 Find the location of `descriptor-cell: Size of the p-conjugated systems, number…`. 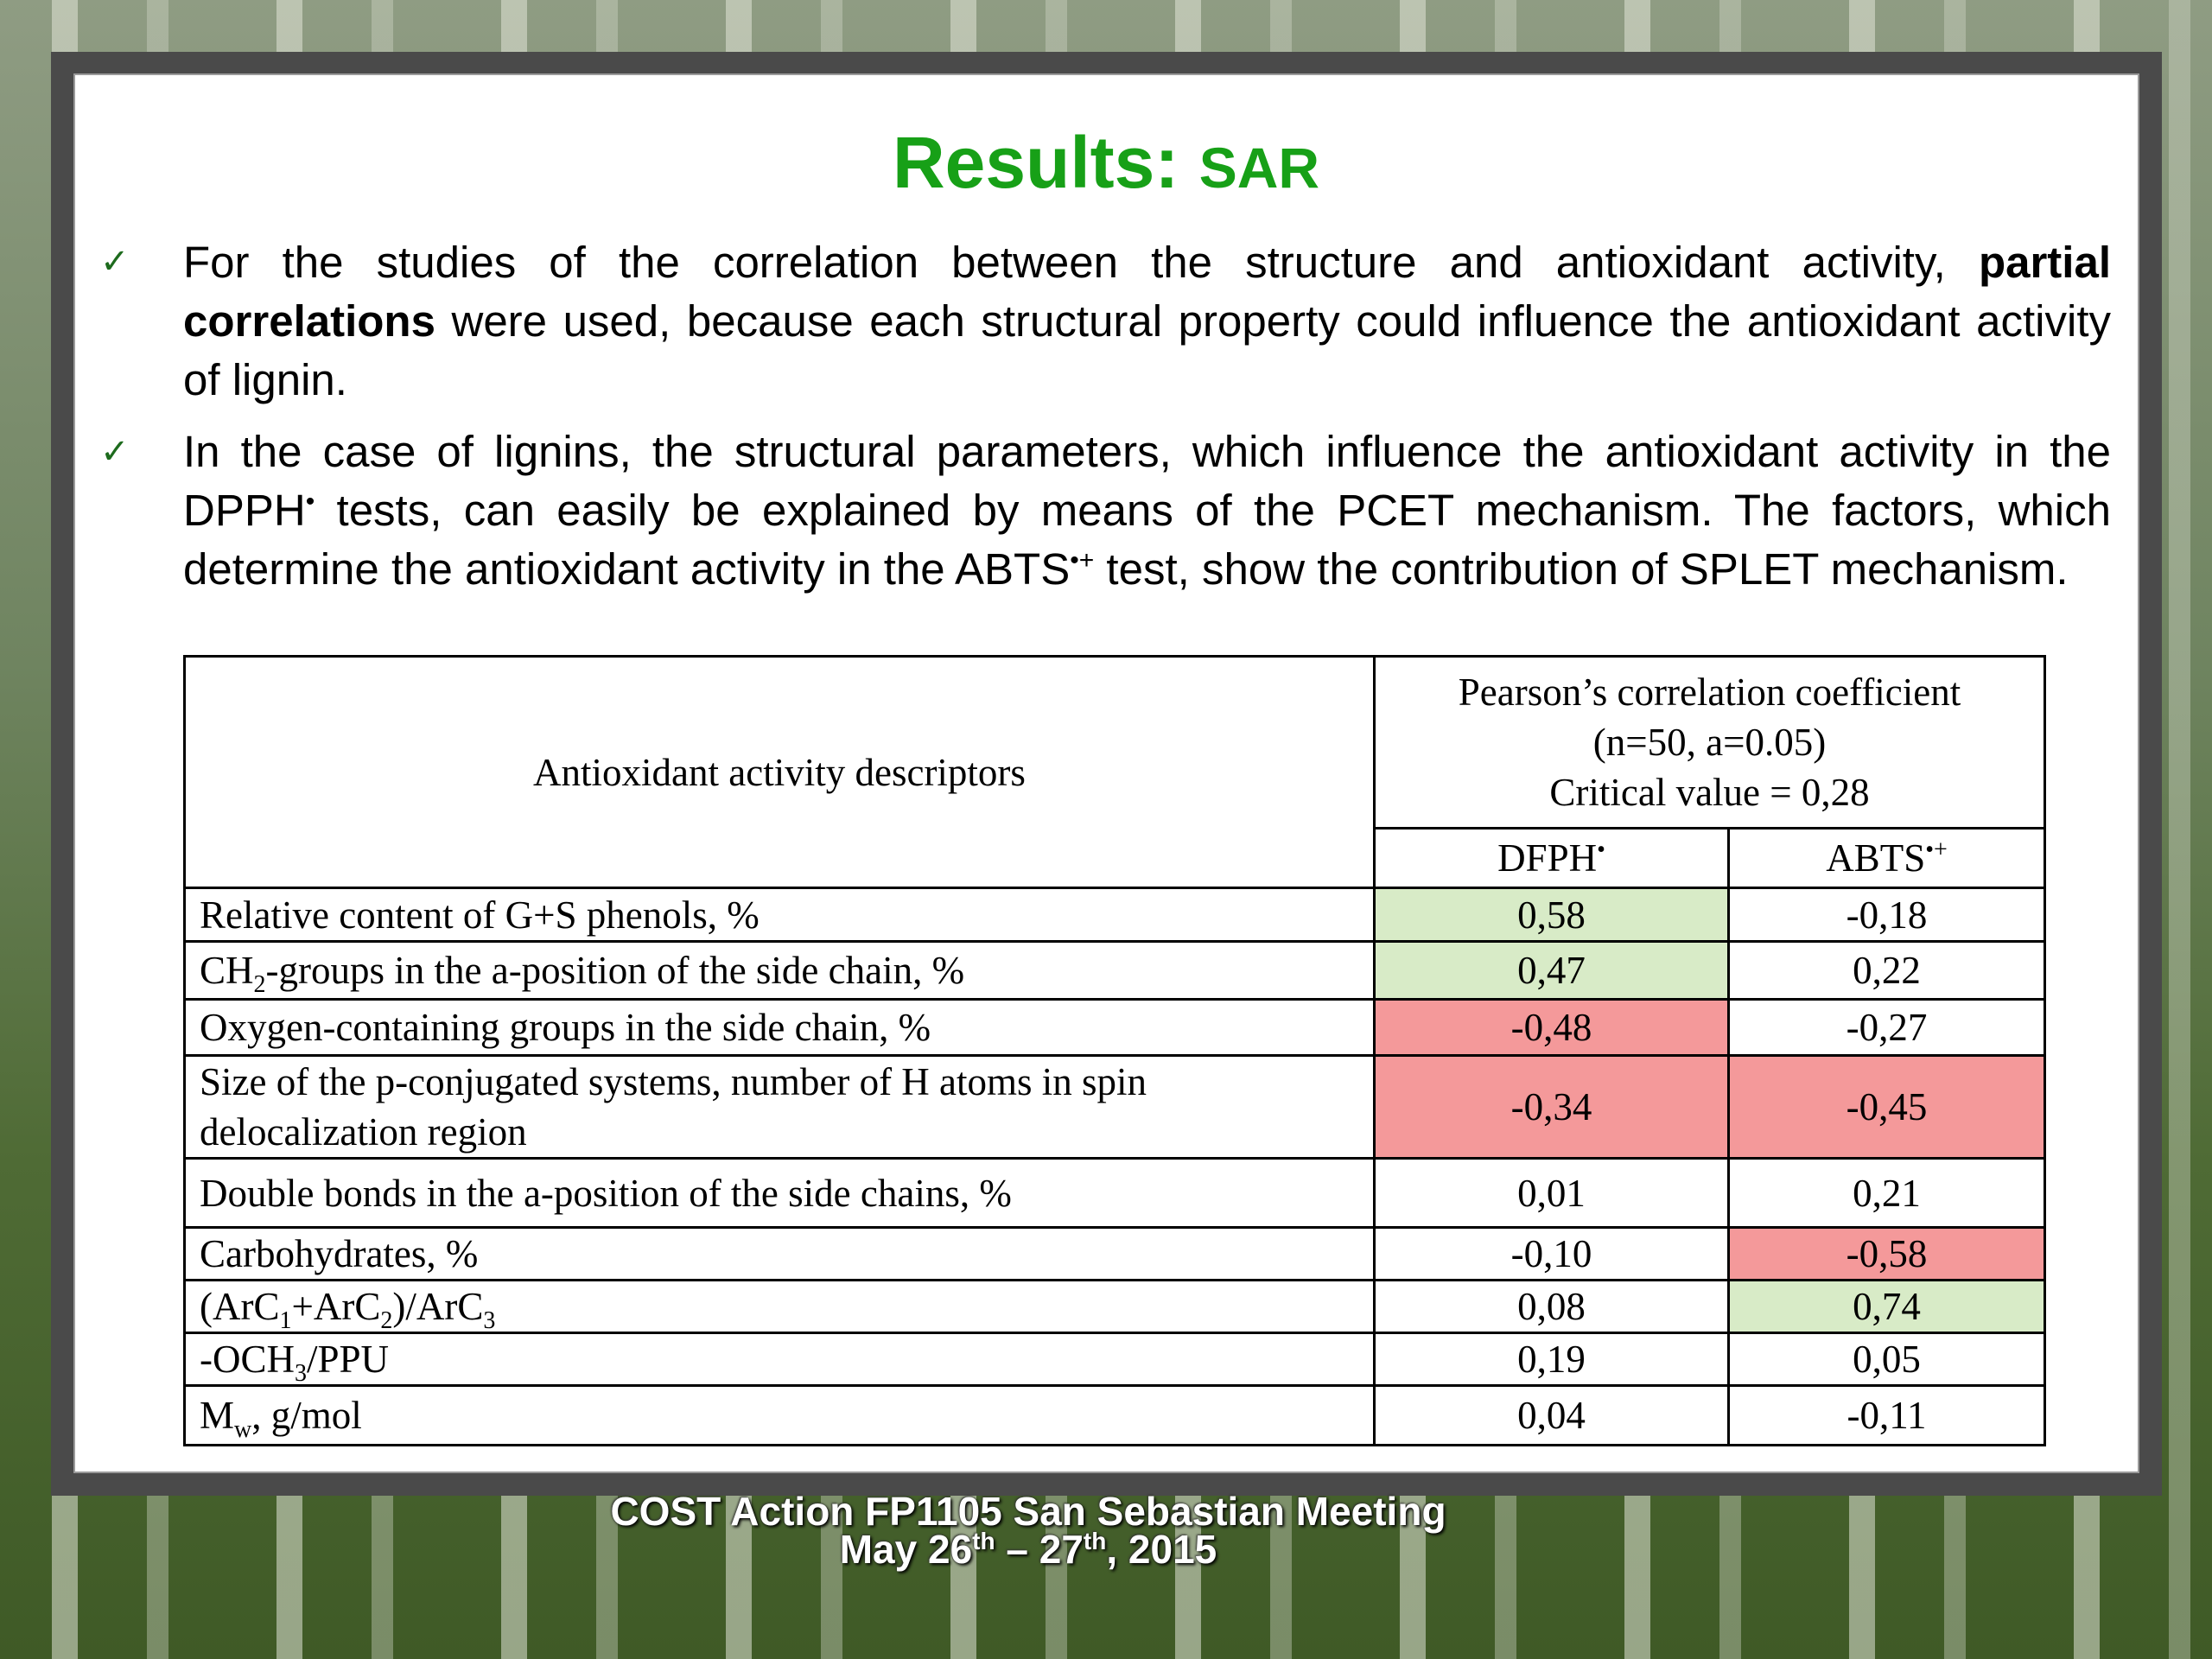

descriptor-cell: Size of the p-conjugated systems, number… is located at coordinates (779, 1107).